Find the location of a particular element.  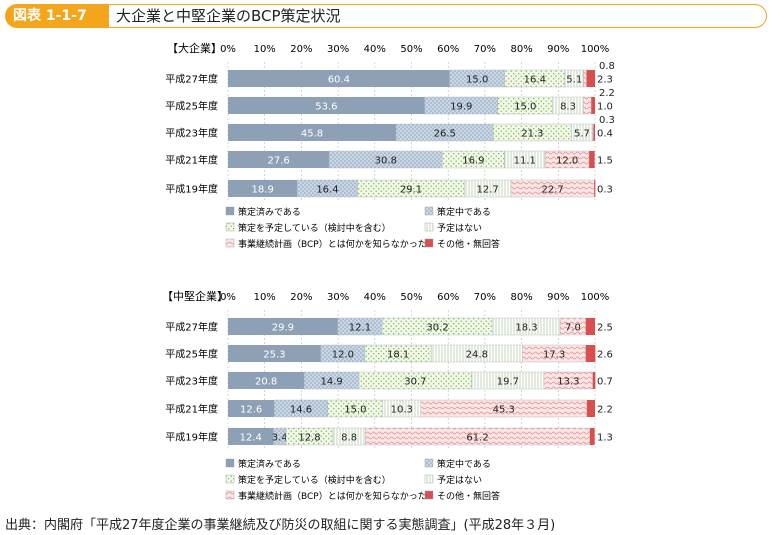

x-tick-label: 70% is located at coordinates (485, 49).